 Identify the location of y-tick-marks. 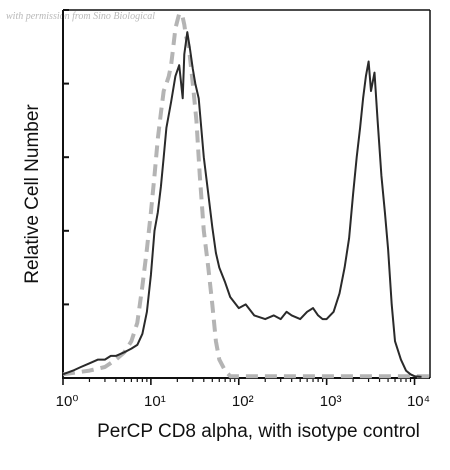
(66, 194).